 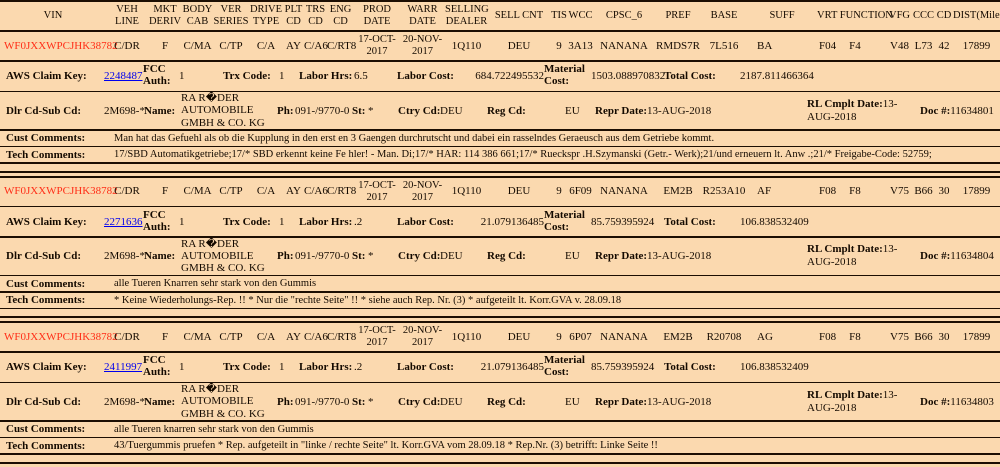 I want to click on pref-value: RMDS7R, so click(x=678, y=45).